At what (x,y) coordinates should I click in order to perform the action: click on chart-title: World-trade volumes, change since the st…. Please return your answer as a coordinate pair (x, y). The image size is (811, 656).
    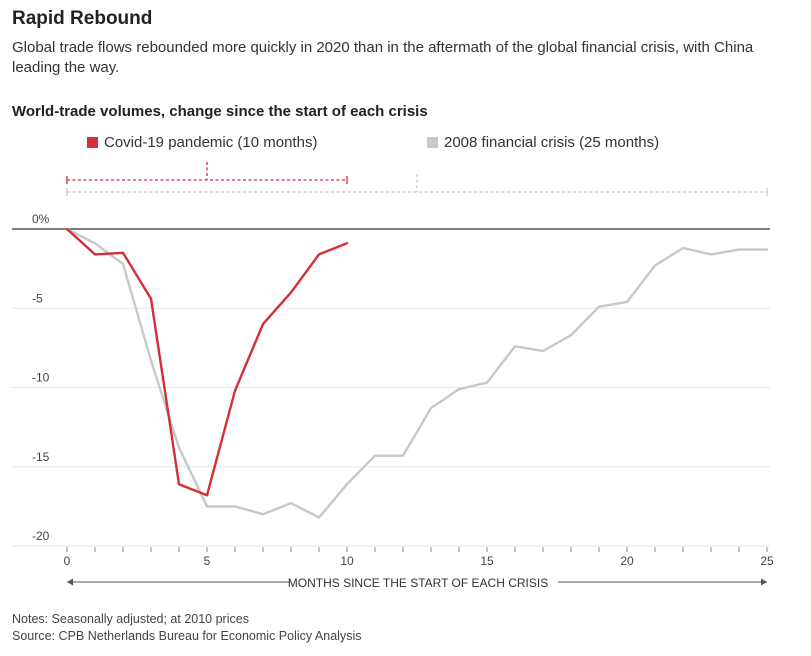
    Looking at the image, I should click on (220, 111).